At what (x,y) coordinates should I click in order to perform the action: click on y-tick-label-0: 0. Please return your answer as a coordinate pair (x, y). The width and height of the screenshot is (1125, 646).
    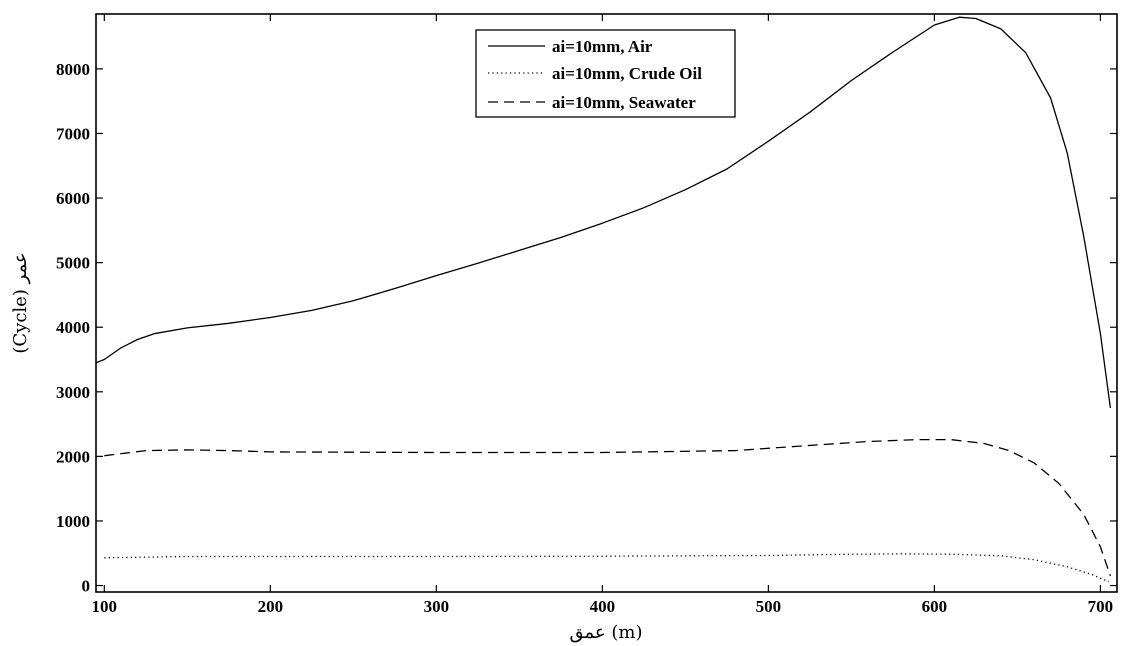
    Looking at the image, I should click on (86, 586).